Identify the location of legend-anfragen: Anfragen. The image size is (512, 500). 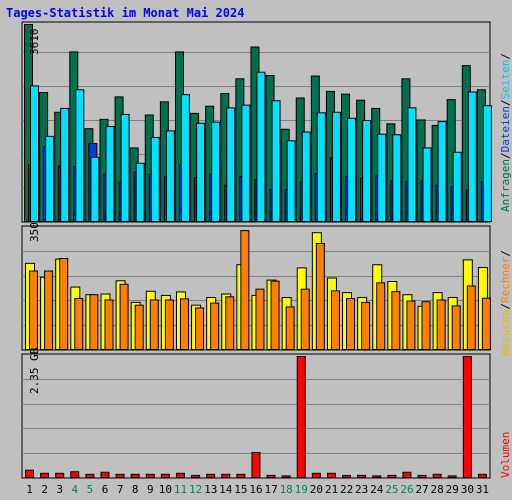
(505, 185).